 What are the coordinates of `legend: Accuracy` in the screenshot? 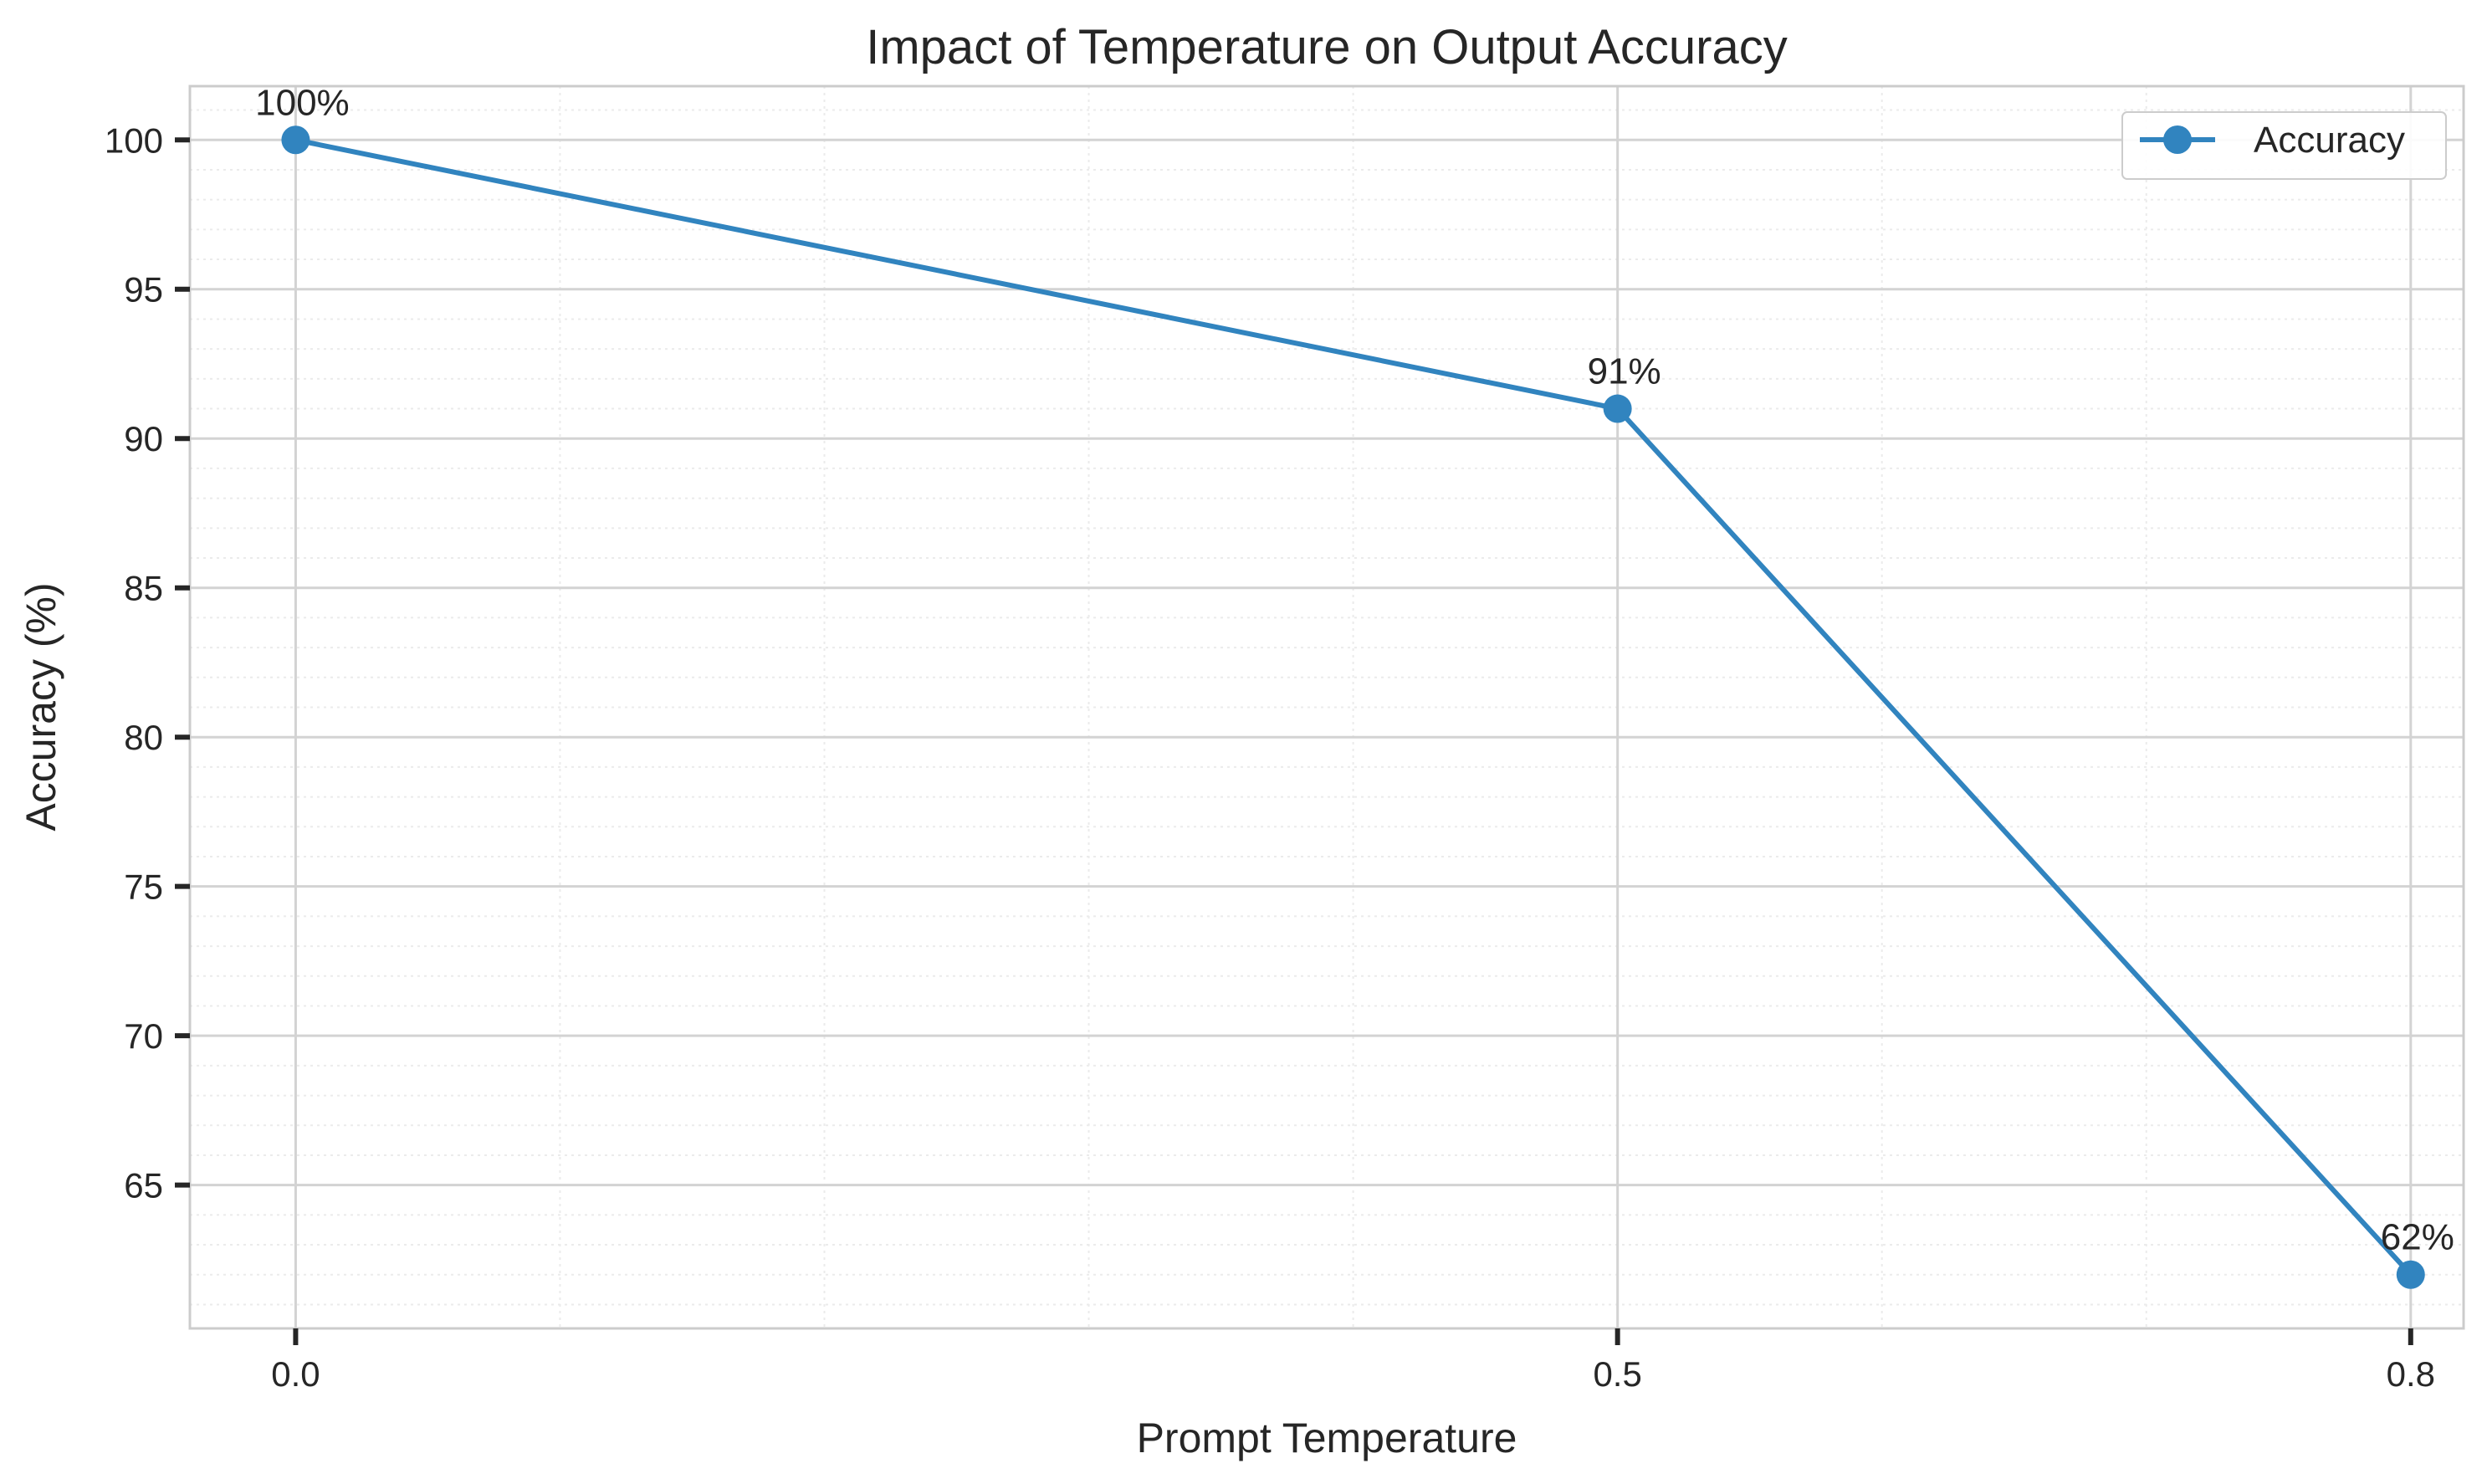 It's located at (2284, 145).